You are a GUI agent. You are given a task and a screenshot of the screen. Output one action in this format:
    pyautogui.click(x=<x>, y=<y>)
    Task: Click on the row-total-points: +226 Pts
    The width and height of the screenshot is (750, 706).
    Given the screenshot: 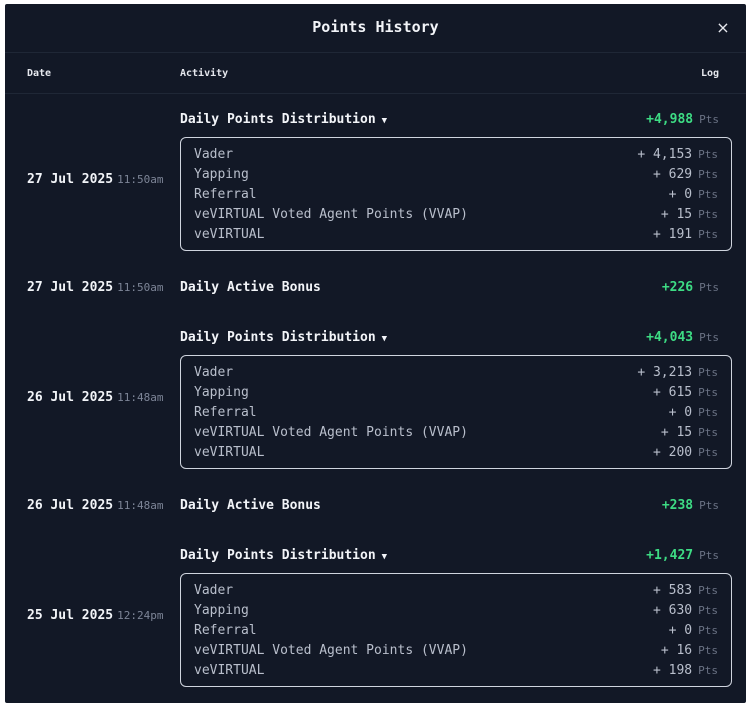 What is the action you would take?
    pyautogui.click(x=690, y=287)
    